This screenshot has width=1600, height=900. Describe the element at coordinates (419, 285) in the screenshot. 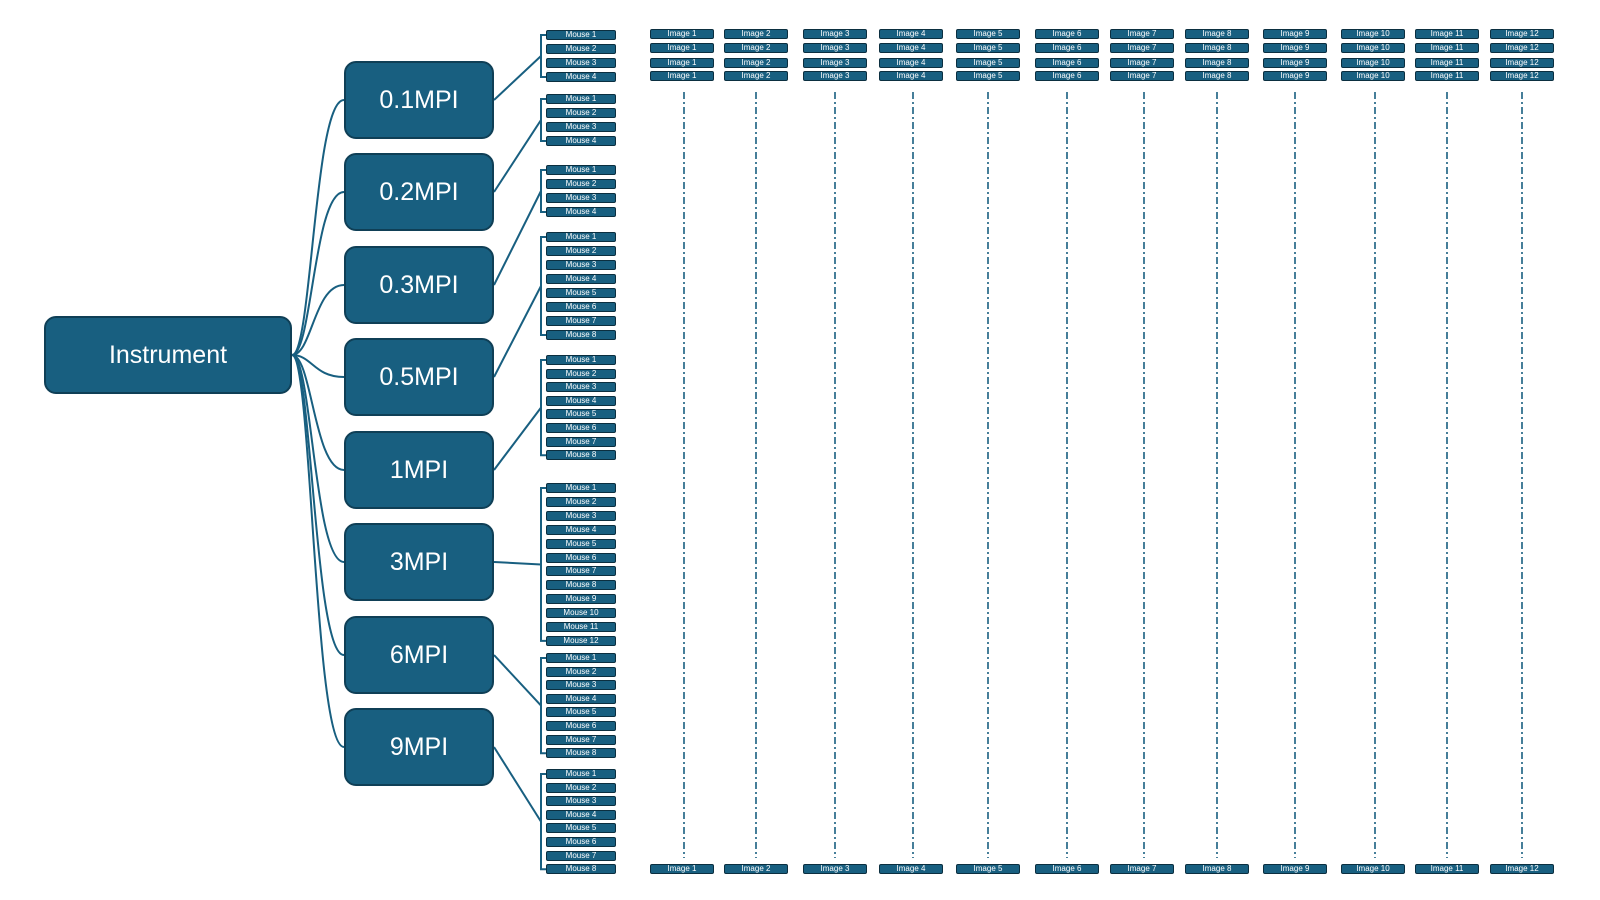

I see `timepoint-node: 0.3MPI` at that location.